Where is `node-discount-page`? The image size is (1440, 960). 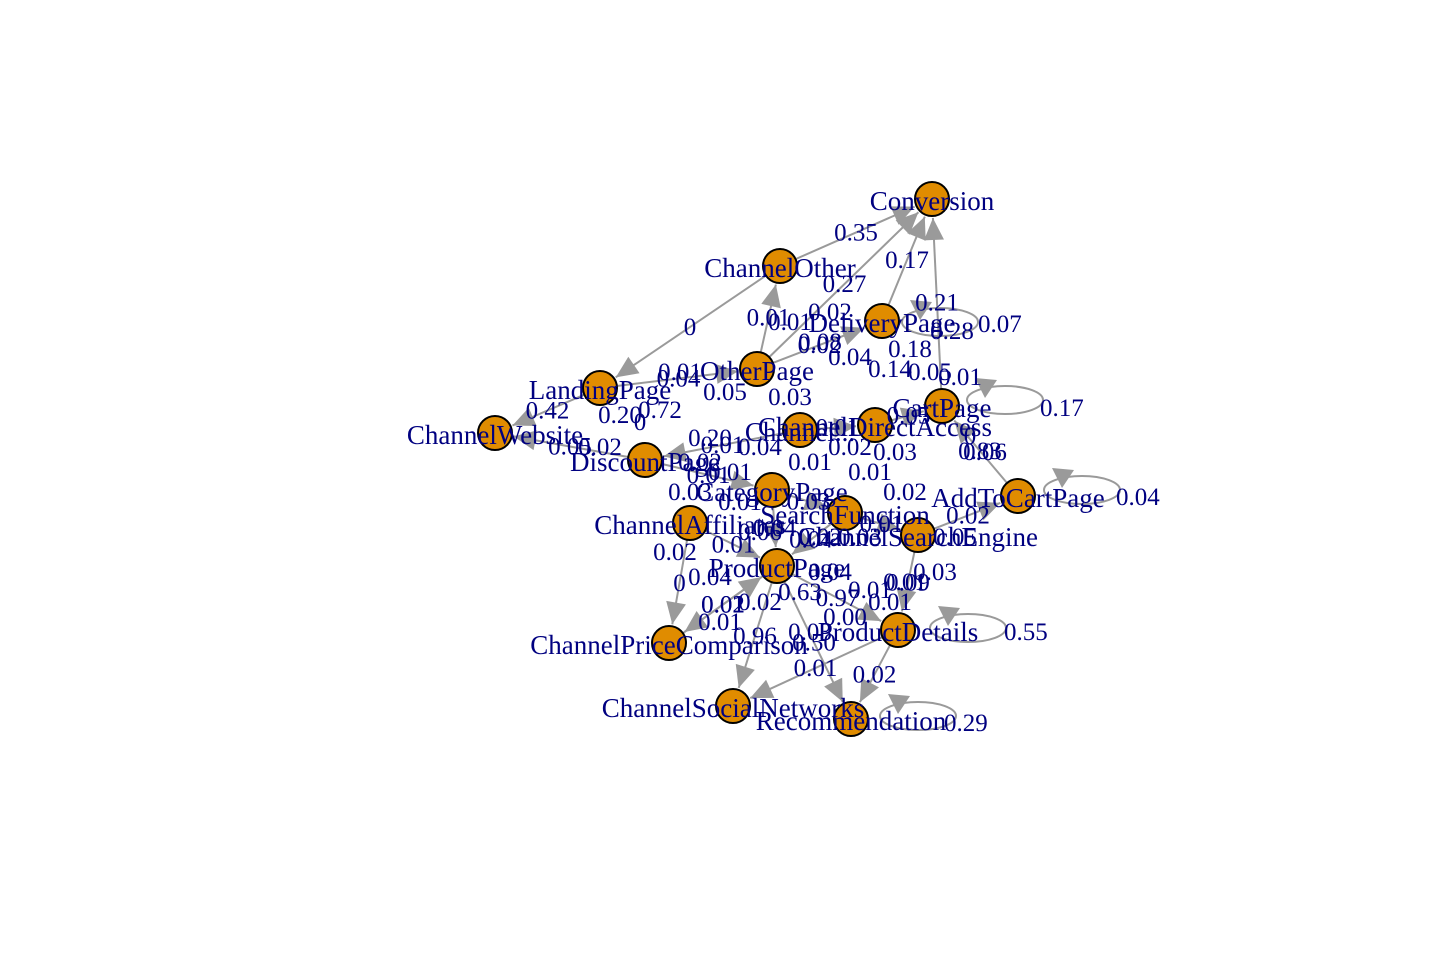 node-discount-page is located at coordinates (645, 460).